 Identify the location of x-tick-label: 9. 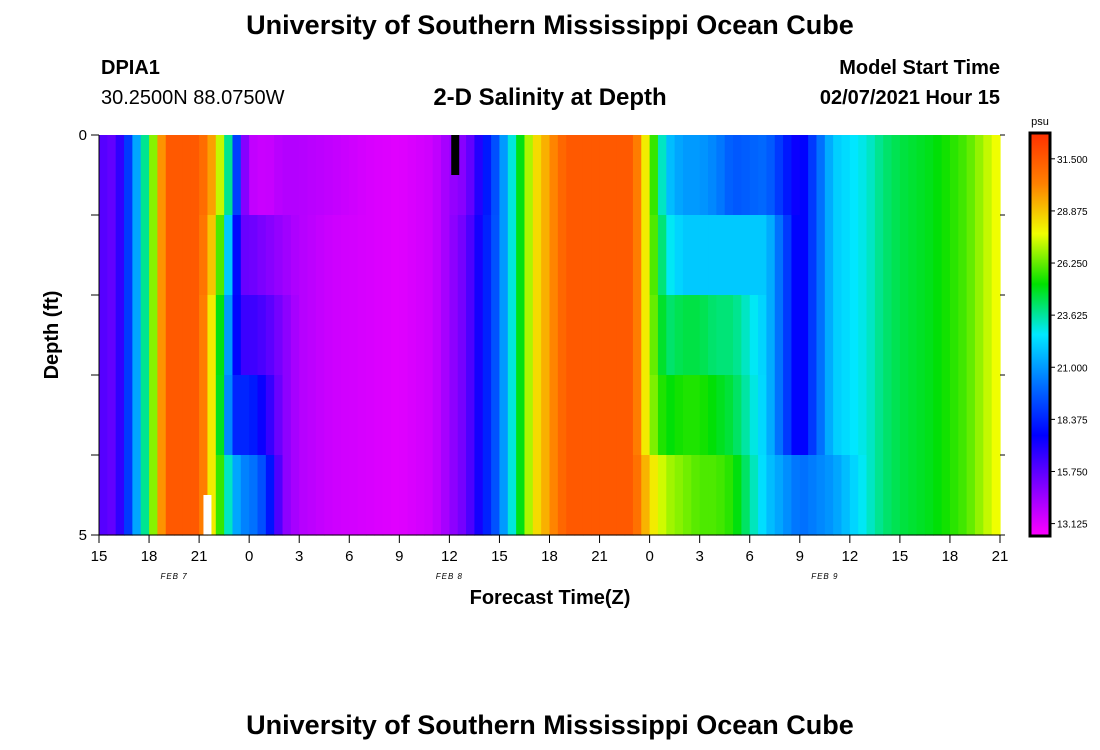
(399, 556).